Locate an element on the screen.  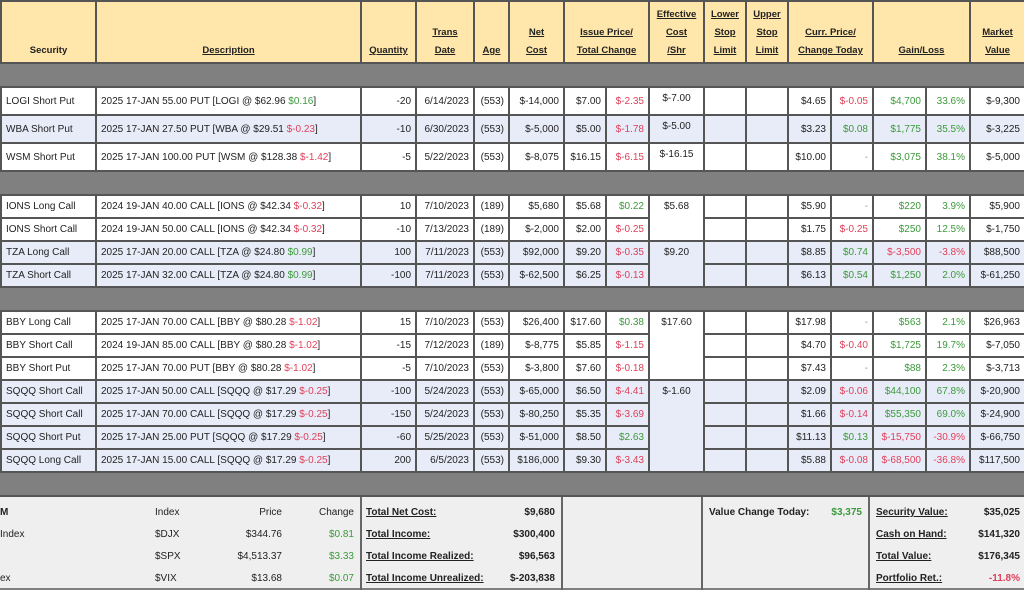
change-today-cell: $-0.06 is located at coordinates (852, 391).